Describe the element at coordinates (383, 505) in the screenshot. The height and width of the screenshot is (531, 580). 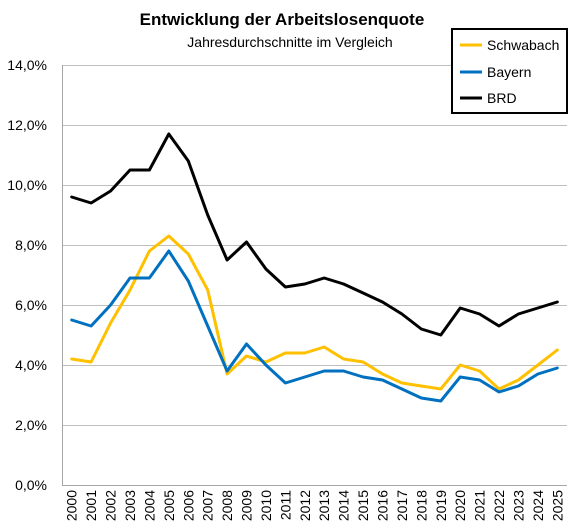
I see `x-tick-label: 2016` at that location.